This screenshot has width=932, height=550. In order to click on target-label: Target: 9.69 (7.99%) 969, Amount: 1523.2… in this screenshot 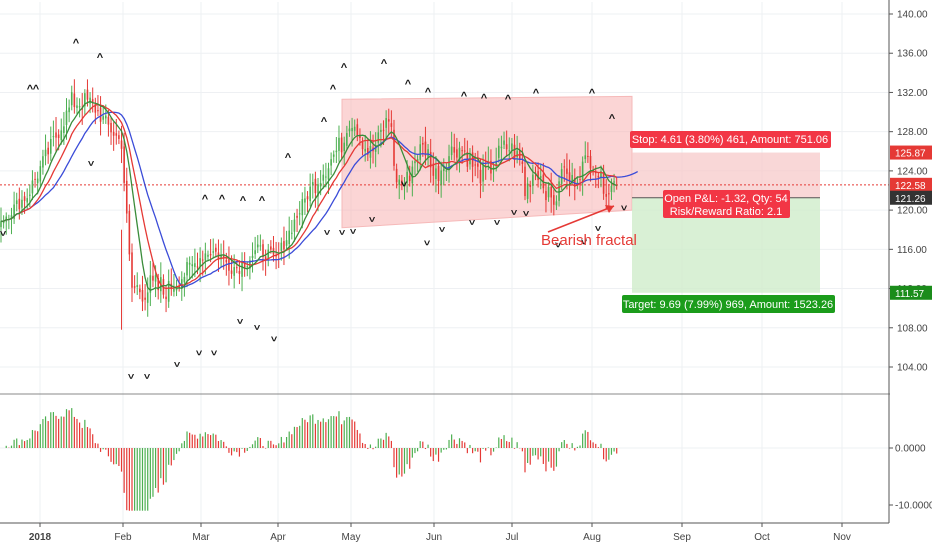, I will do `click(728, 305)`.